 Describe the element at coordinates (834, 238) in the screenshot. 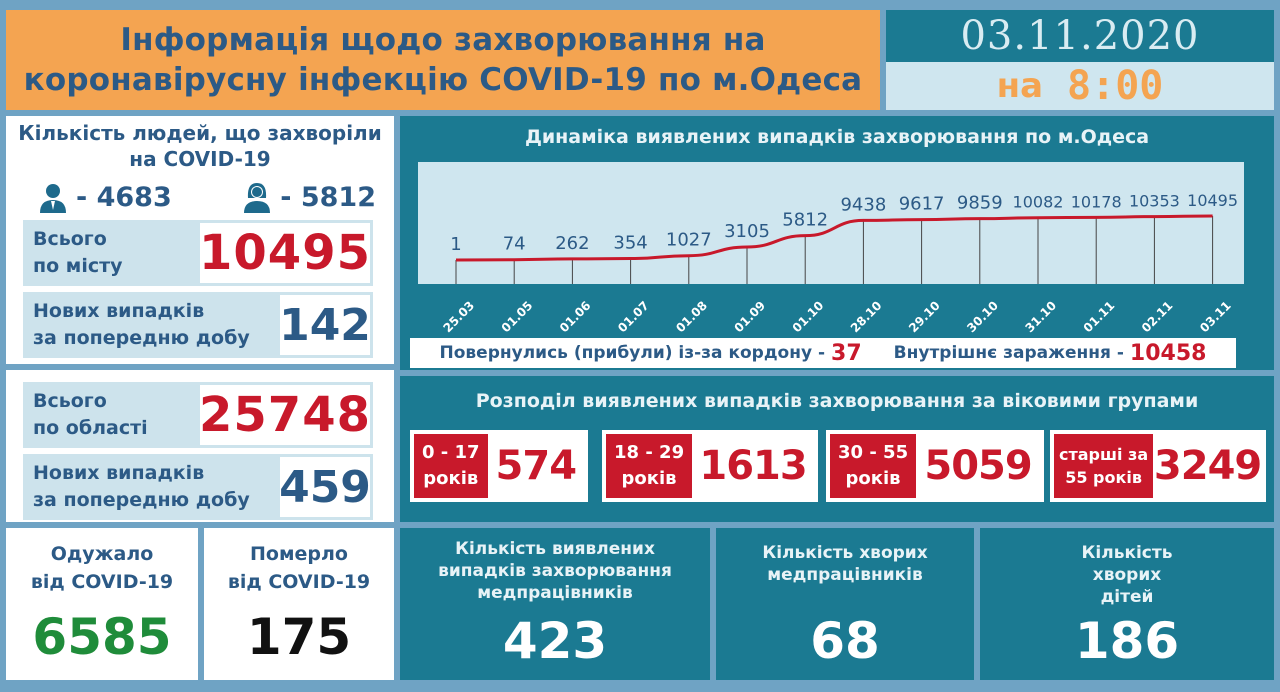

I see `chart-line` at that location.